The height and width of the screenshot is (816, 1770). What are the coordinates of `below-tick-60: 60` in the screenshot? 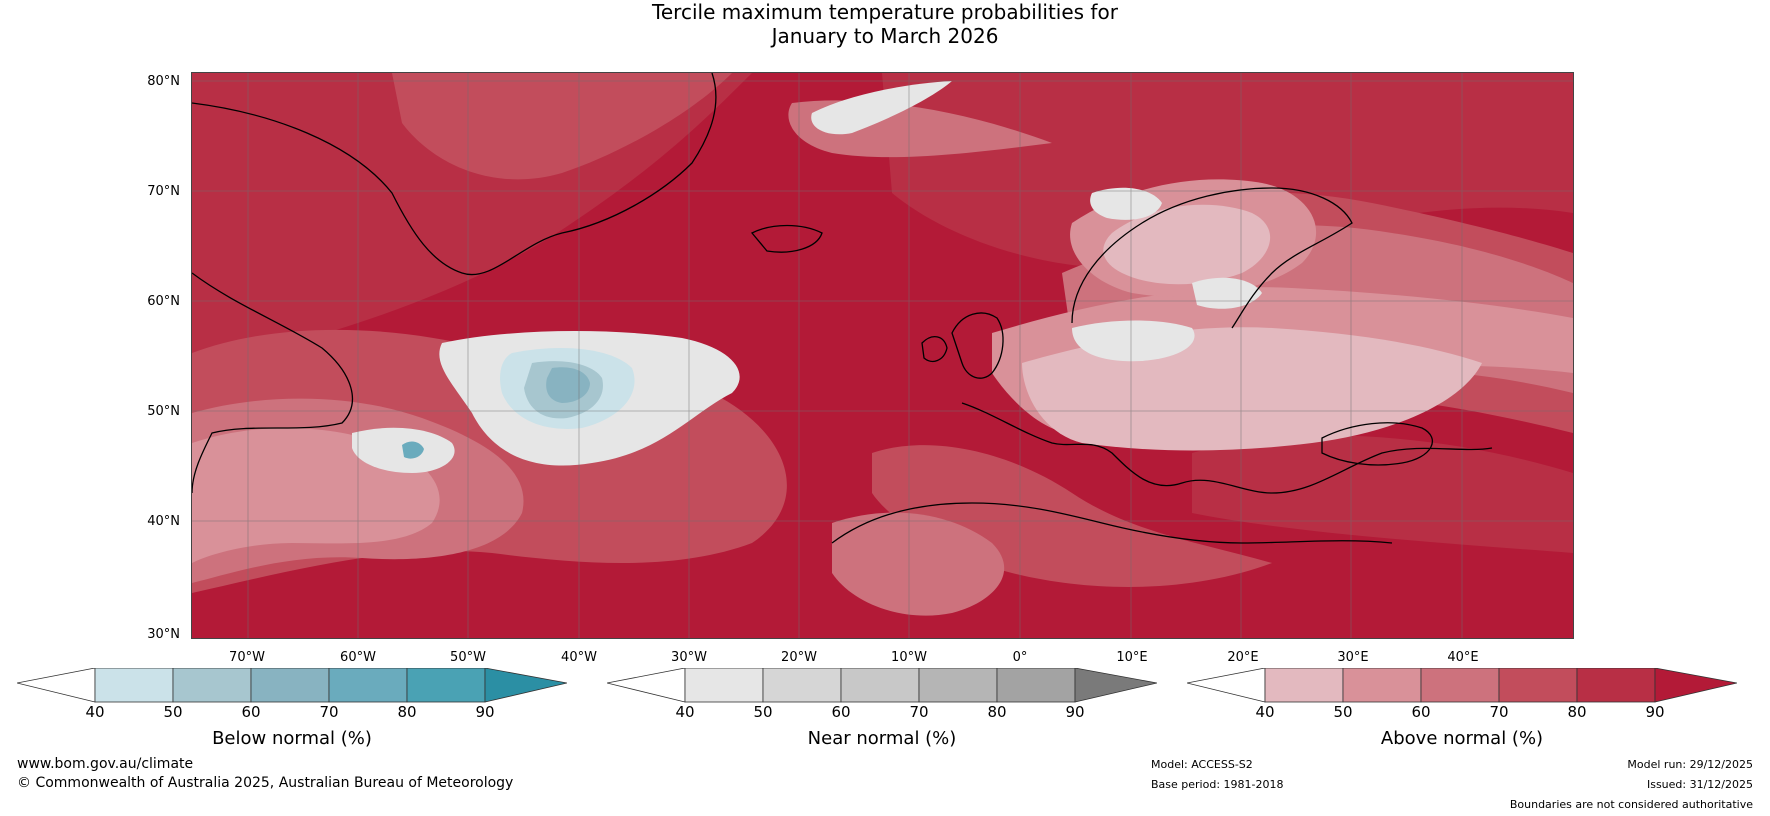 It's located at (251, 712).